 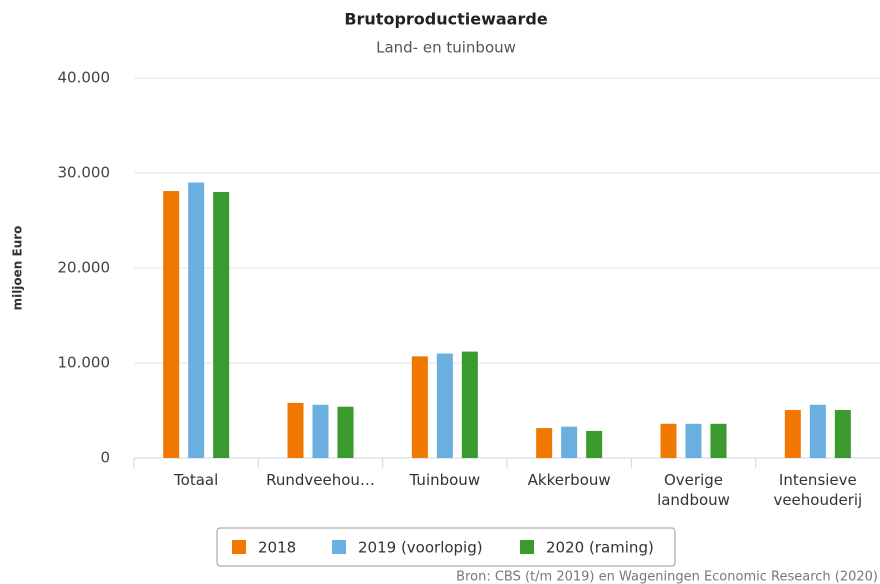 What do you see at coordinates (445, 19) in the screenshot?
I see `chart-title: Brutoproductiewaarde` at bounding box center [445, 19].